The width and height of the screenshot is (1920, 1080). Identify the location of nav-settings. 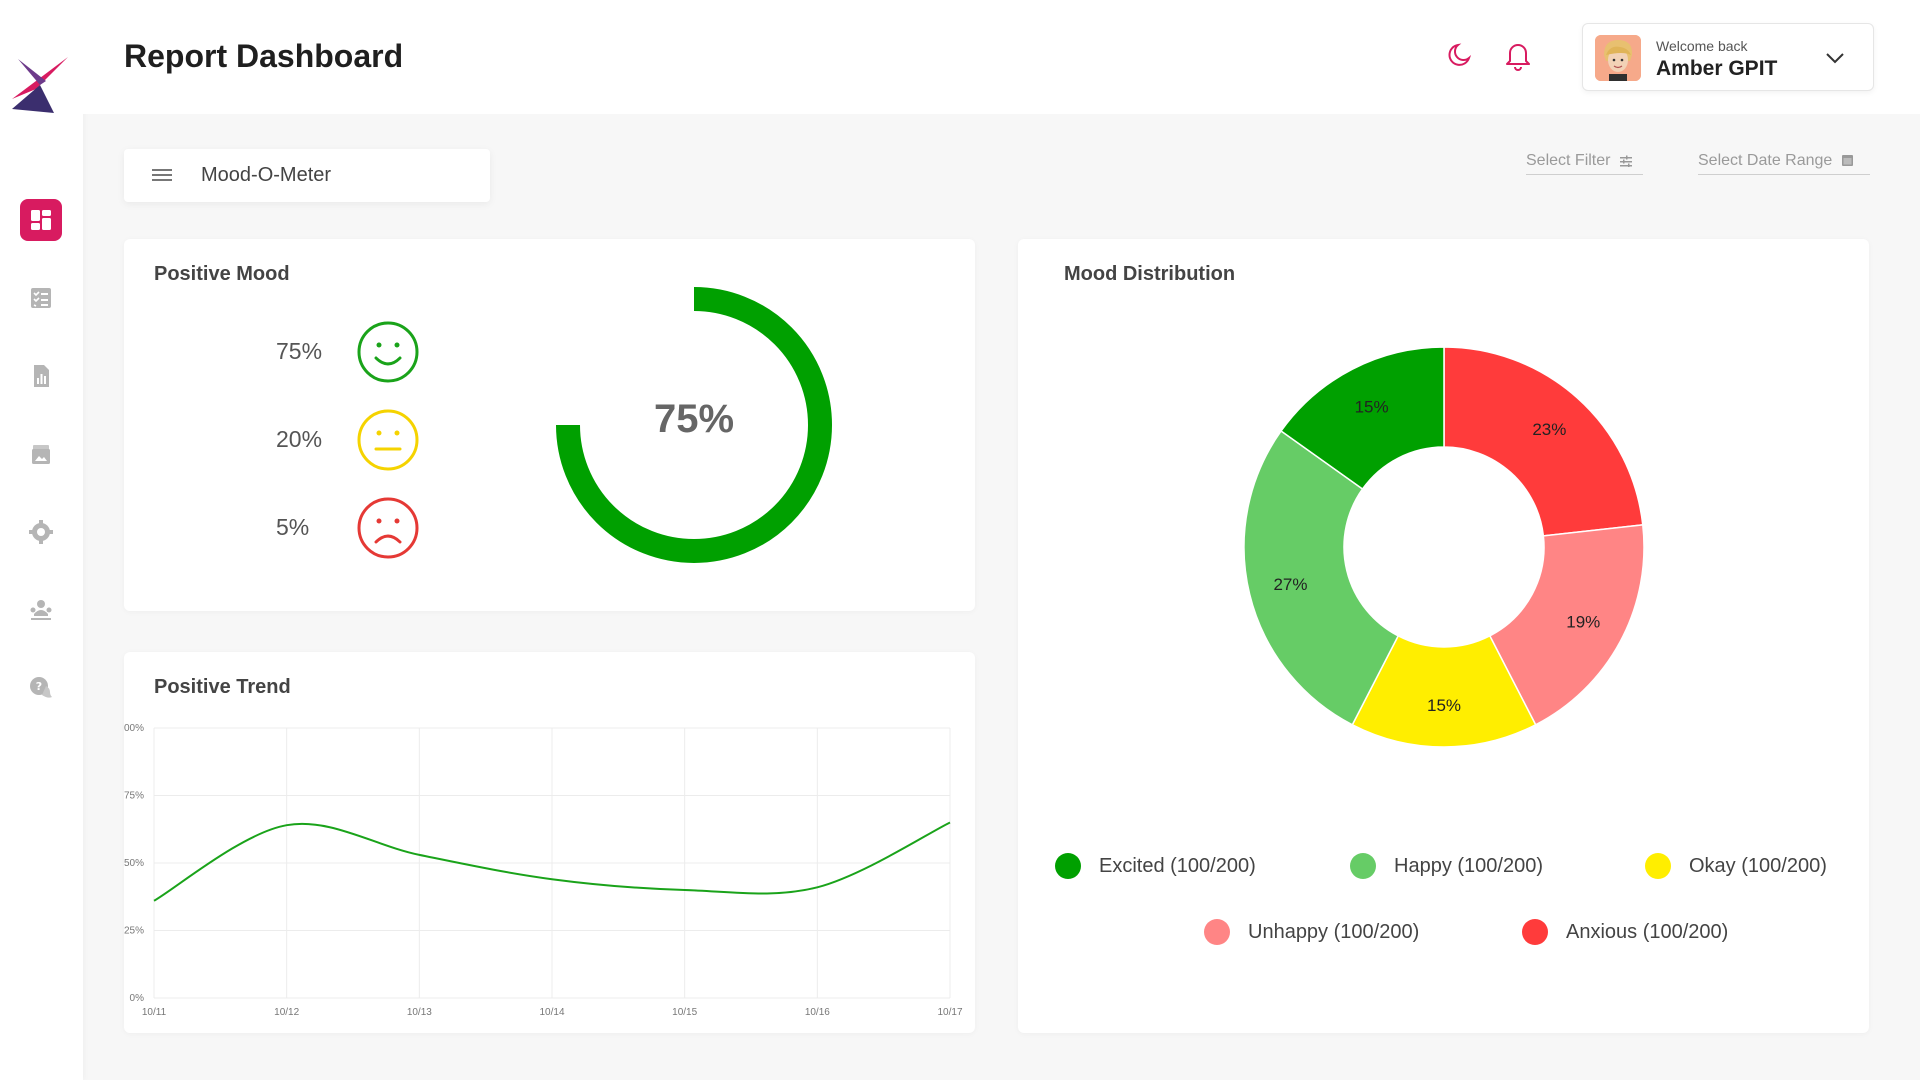
(41, 532).